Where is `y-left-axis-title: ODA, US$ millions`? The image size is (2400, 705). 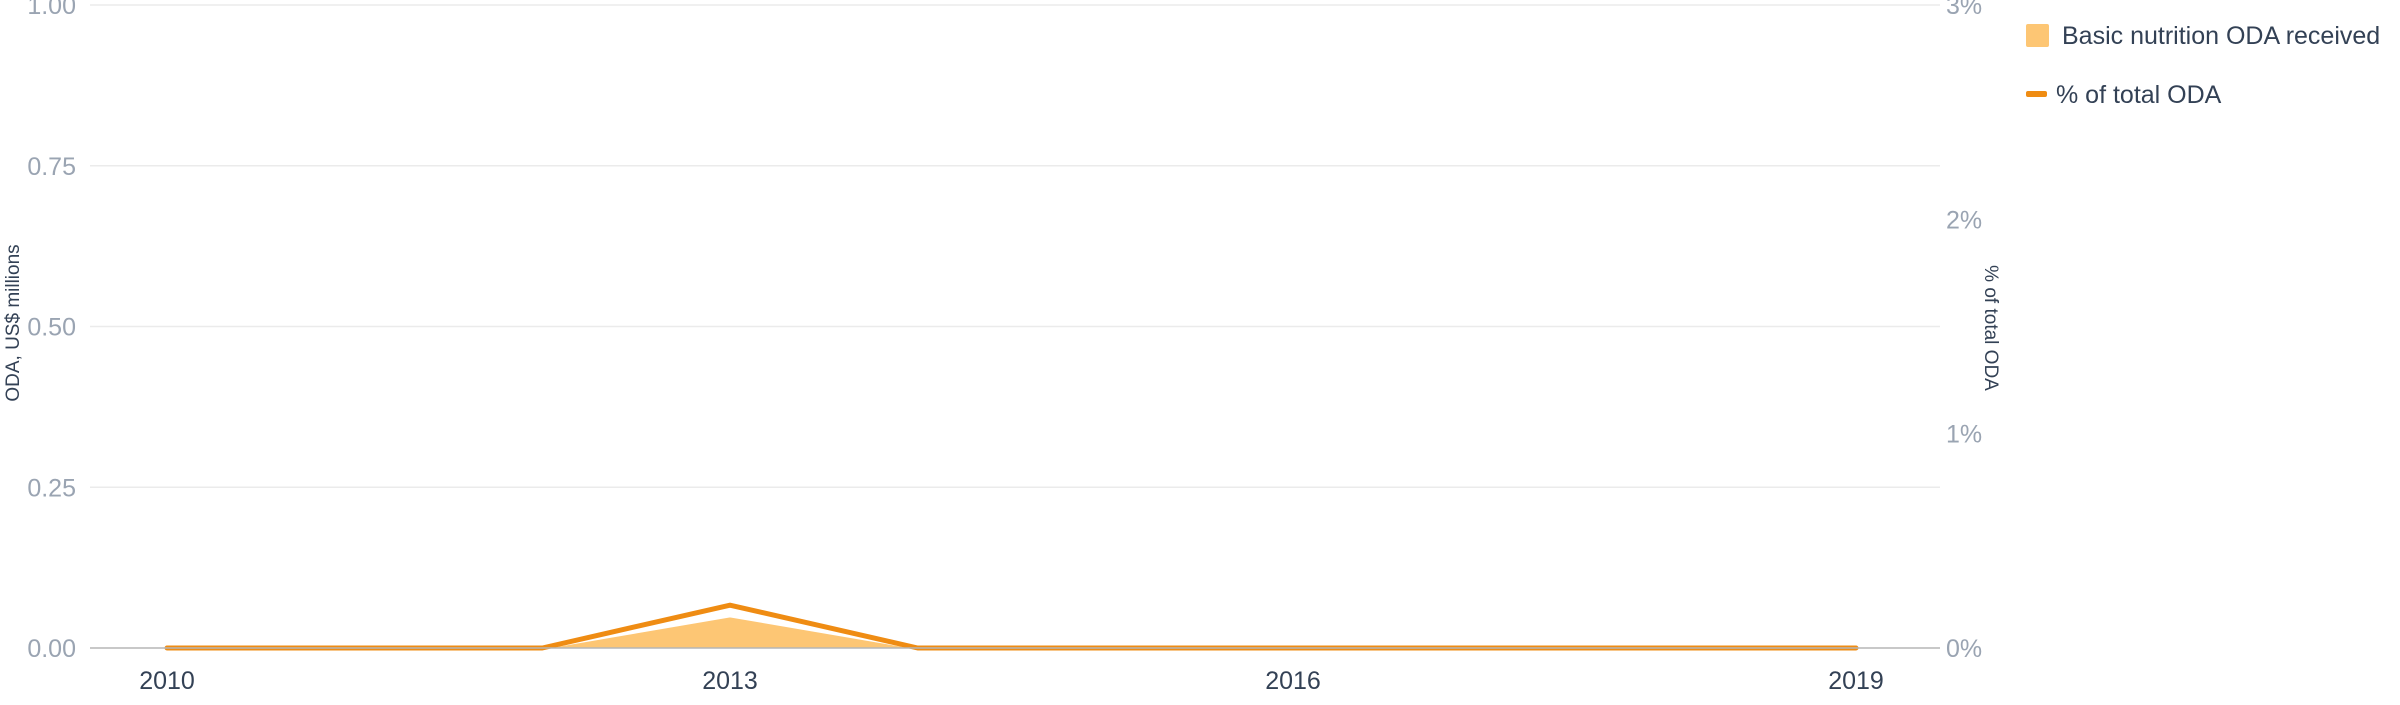
y-left-axis-title: ODA, US$ millions is located at coordinates (13, 322).